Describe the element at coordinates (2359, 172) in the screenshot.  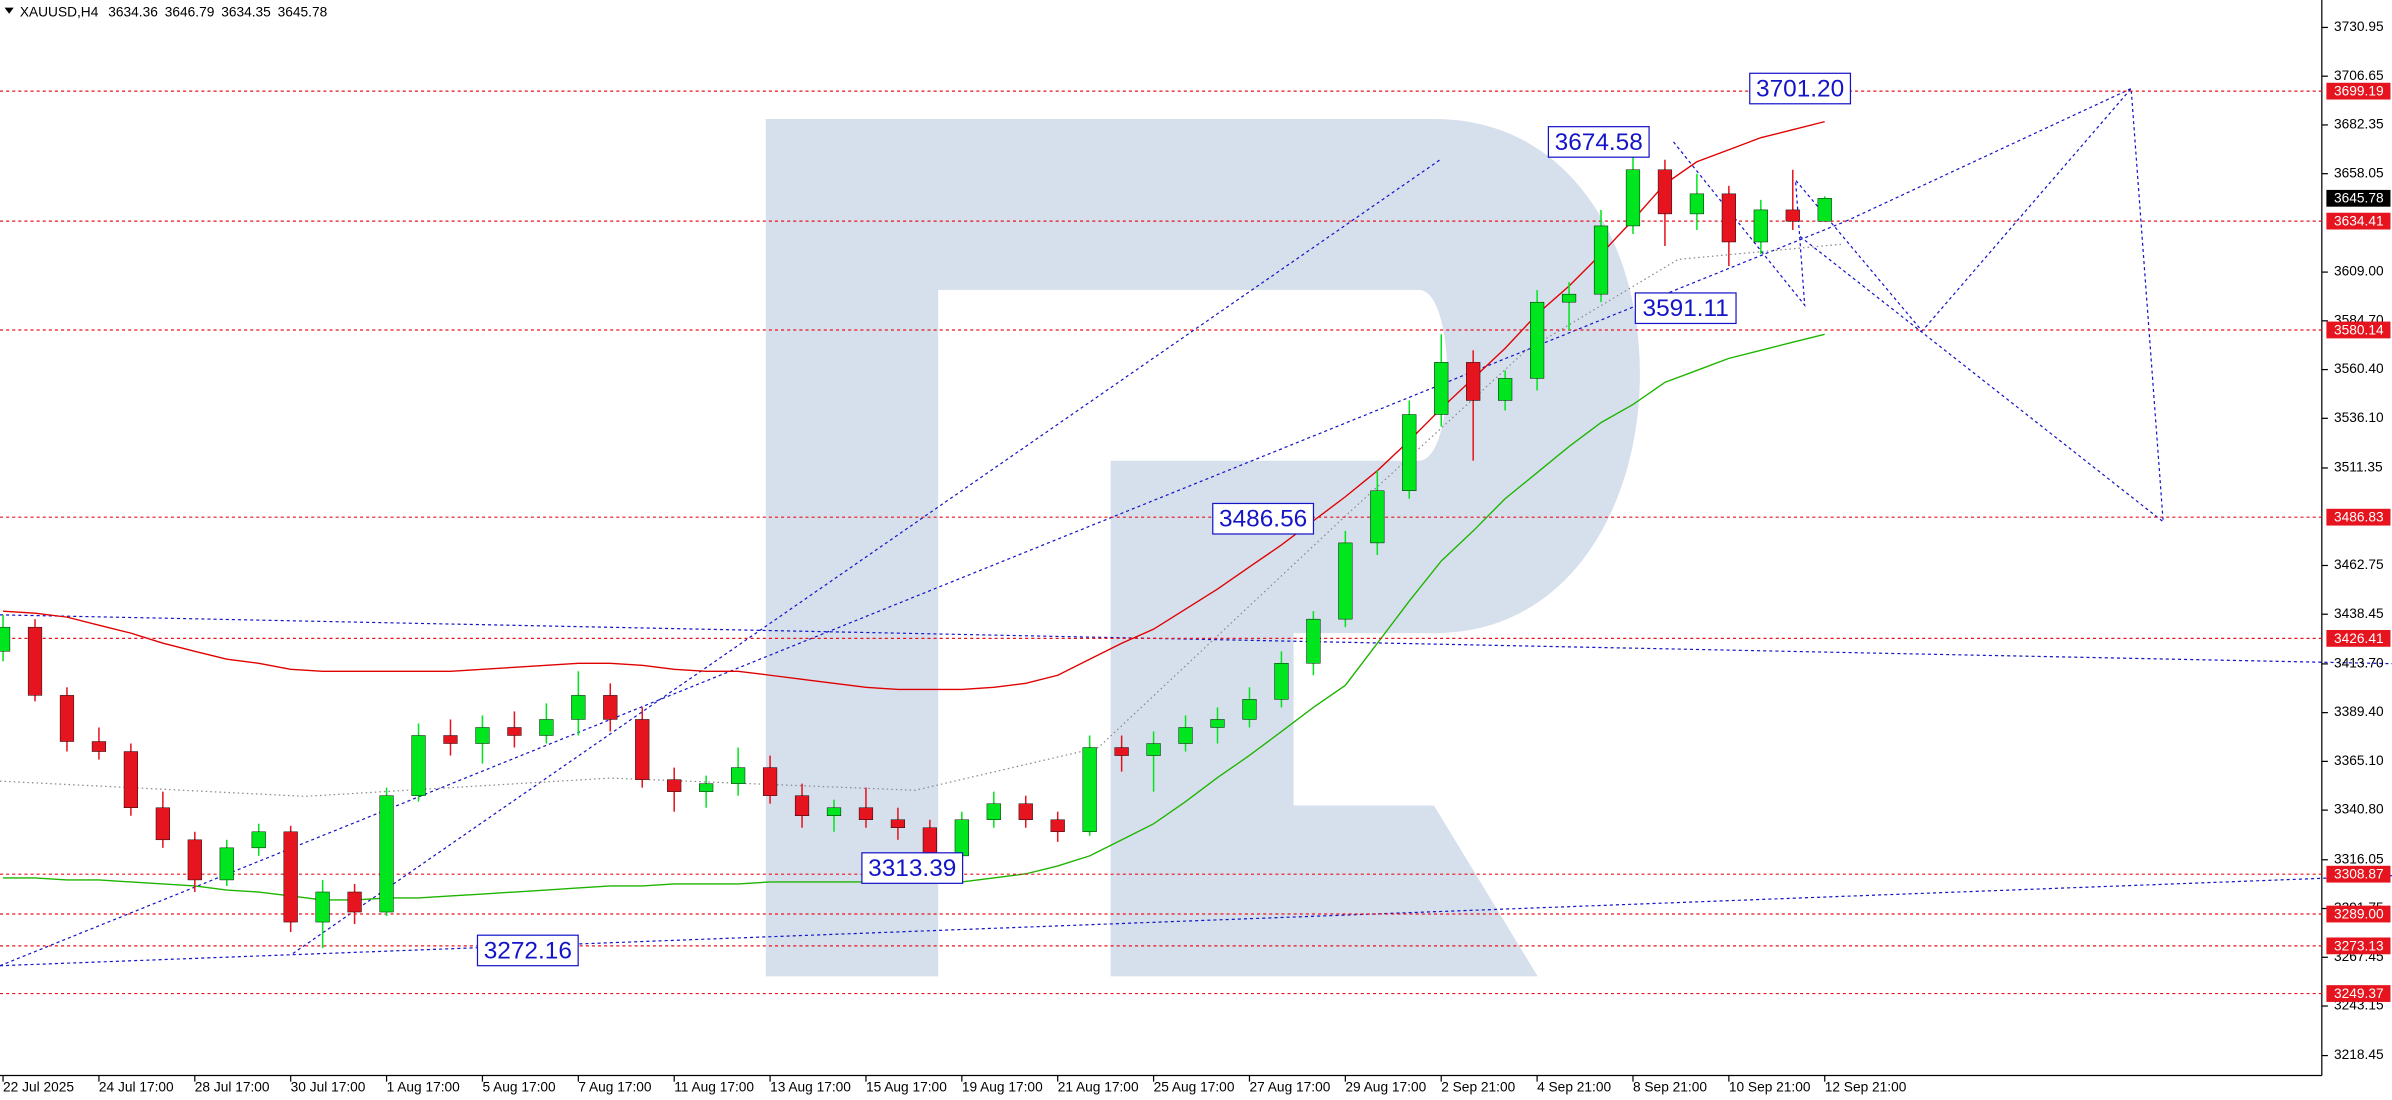
I see `y-tick-label: 3658.05` at that location.